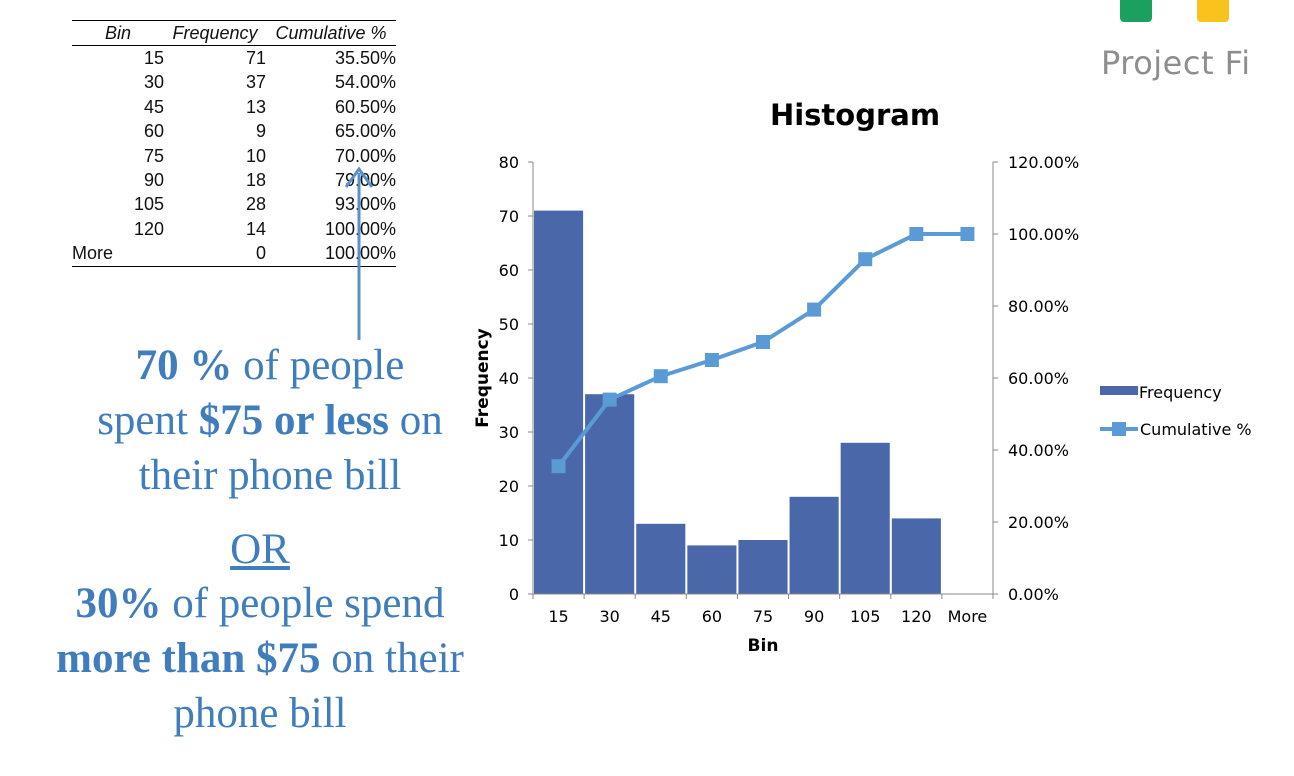 The width and height of the screenshot is (1294, 776). I want to click on x-tick-label: 60, so click(712, 616).